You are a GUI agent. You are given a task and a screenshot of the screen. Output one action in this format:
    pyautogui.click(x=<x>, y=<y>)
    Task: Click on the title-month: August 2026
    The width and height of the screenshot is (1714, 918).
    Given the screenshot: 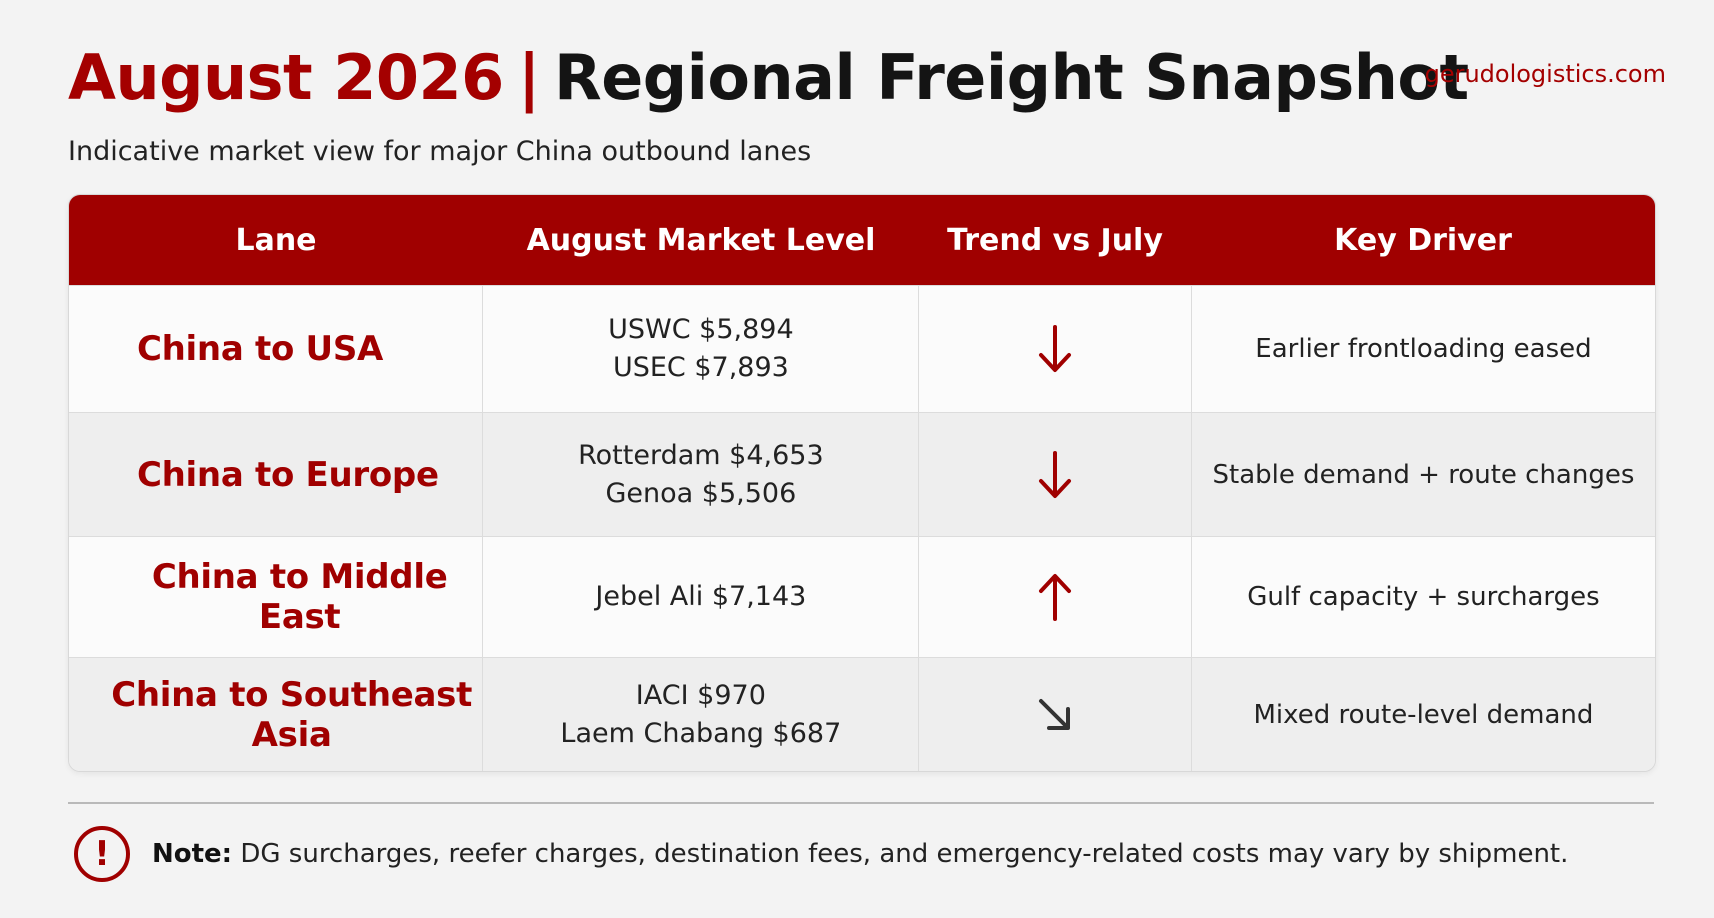 What is the action you would take?
    pyautogui.click(x=286, y=77)
    